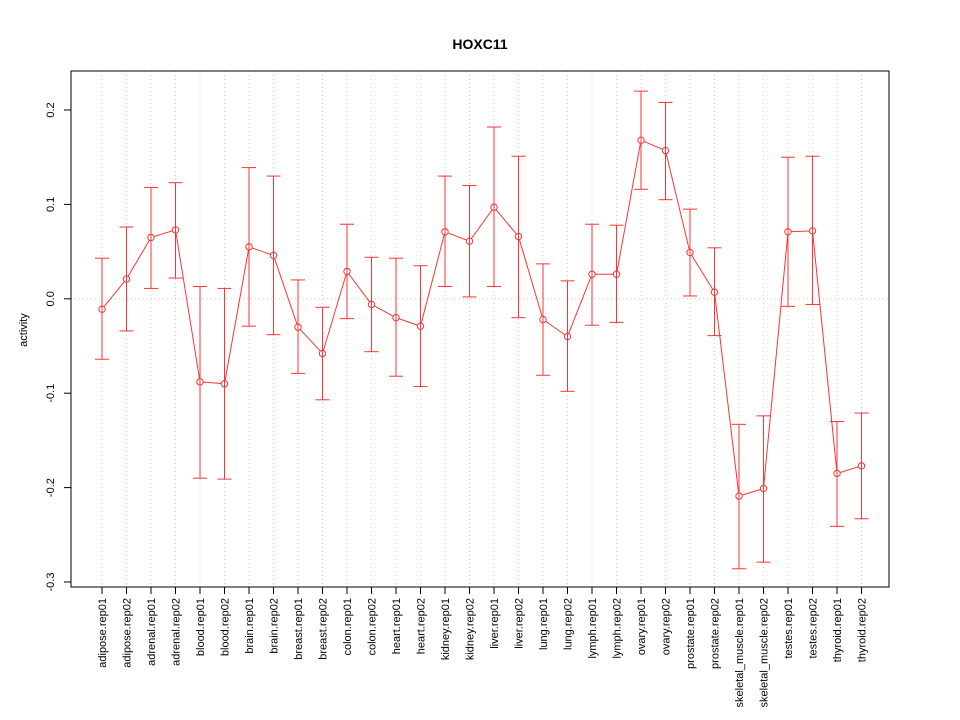 The width and height of the screenshot is (960, 720). Describe the element at coordinates (24, 330) in the screenshot. I see `y-axis-label: activity` at that location.